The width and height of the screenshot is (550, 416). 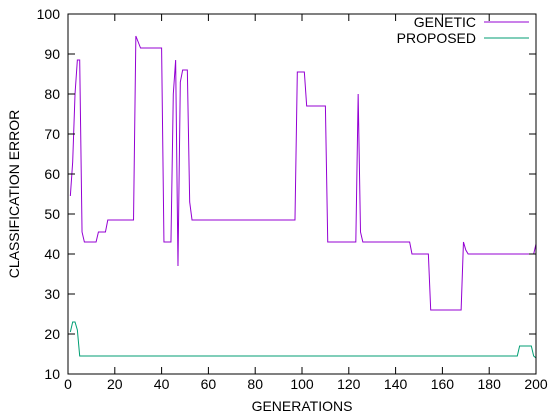 What do you see at coordinates (52, 214) in the screenshot?
I see `y-tick-label: 50` at bounding box center [52, 214].